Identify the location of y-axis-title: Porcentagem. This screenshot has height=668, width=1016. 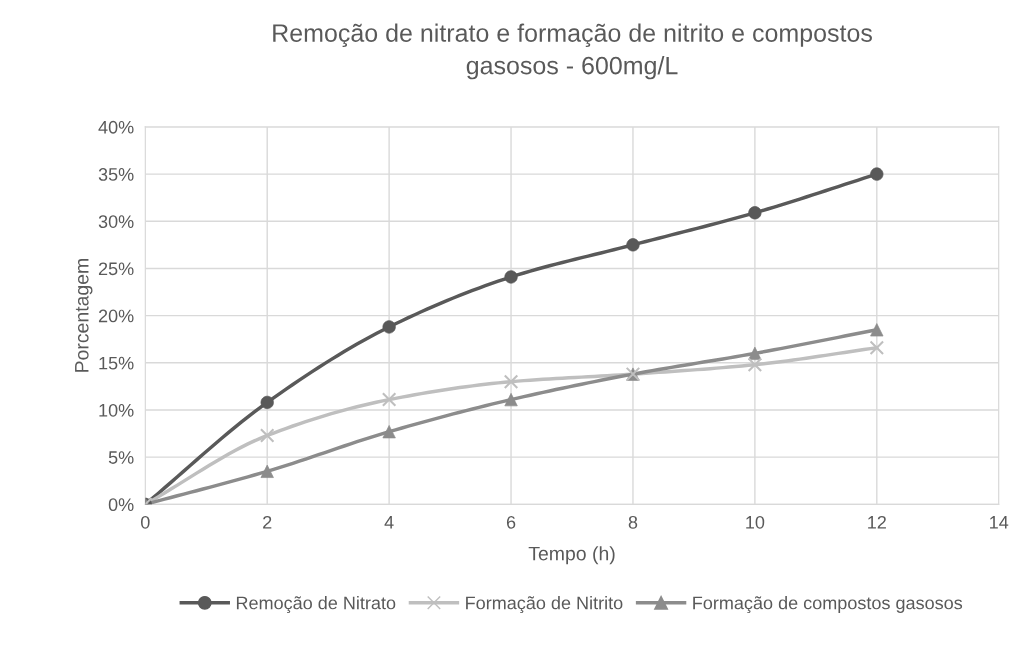
(84, 315).